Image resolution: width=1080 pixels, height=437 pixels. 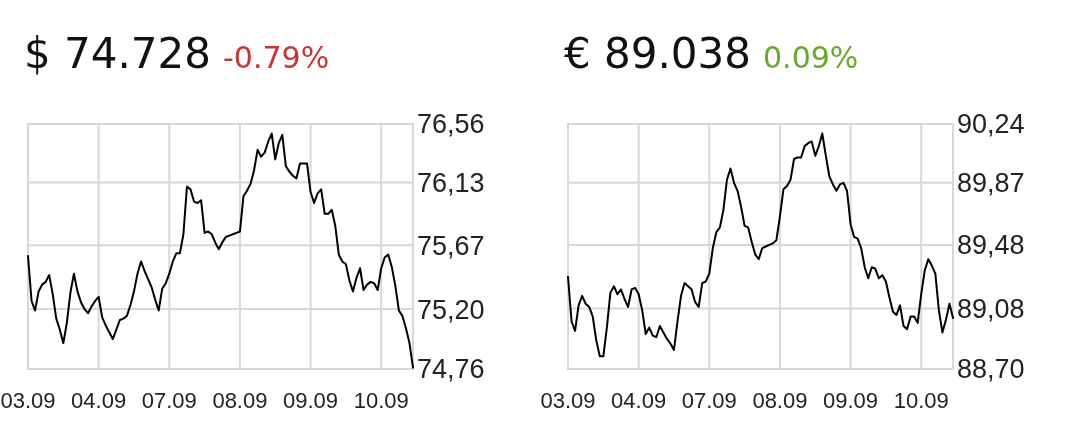 I want to click on chart-title: € 89.038, so click(x=658, y=53).